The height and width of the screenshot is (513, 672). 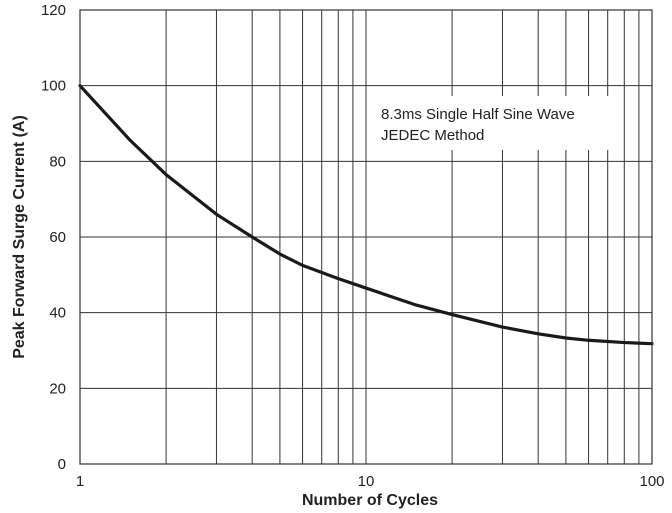 What do you see at coordinates (370, 500) in the screenshot?
I see `x-axis-title: Number of Cycles` at bounding box center [370, 500].